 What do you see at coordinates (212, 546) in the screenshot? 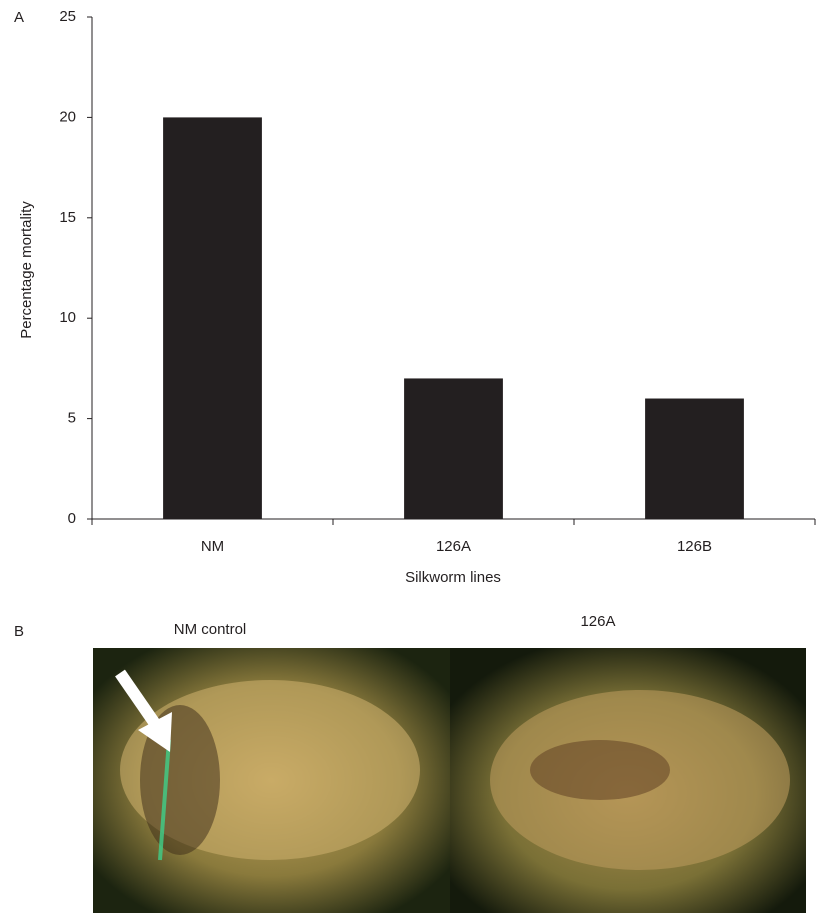
I see `x-tick-label: NM` at bounding box center [212, 546].